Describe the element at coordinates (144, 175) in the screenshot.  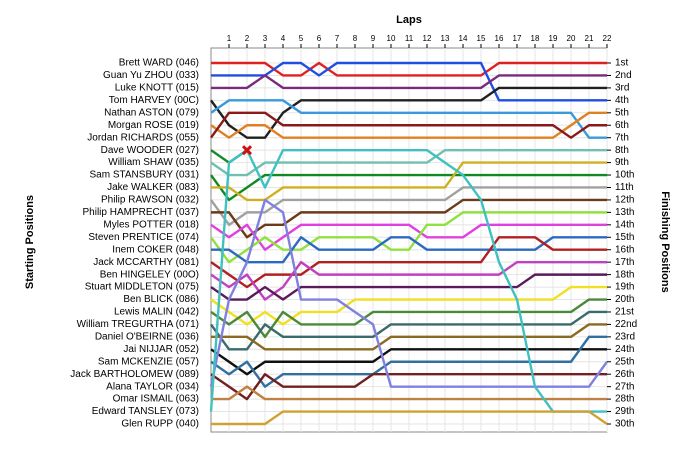
I see `driver-label: Sam STANSBURY (031)` at that location.